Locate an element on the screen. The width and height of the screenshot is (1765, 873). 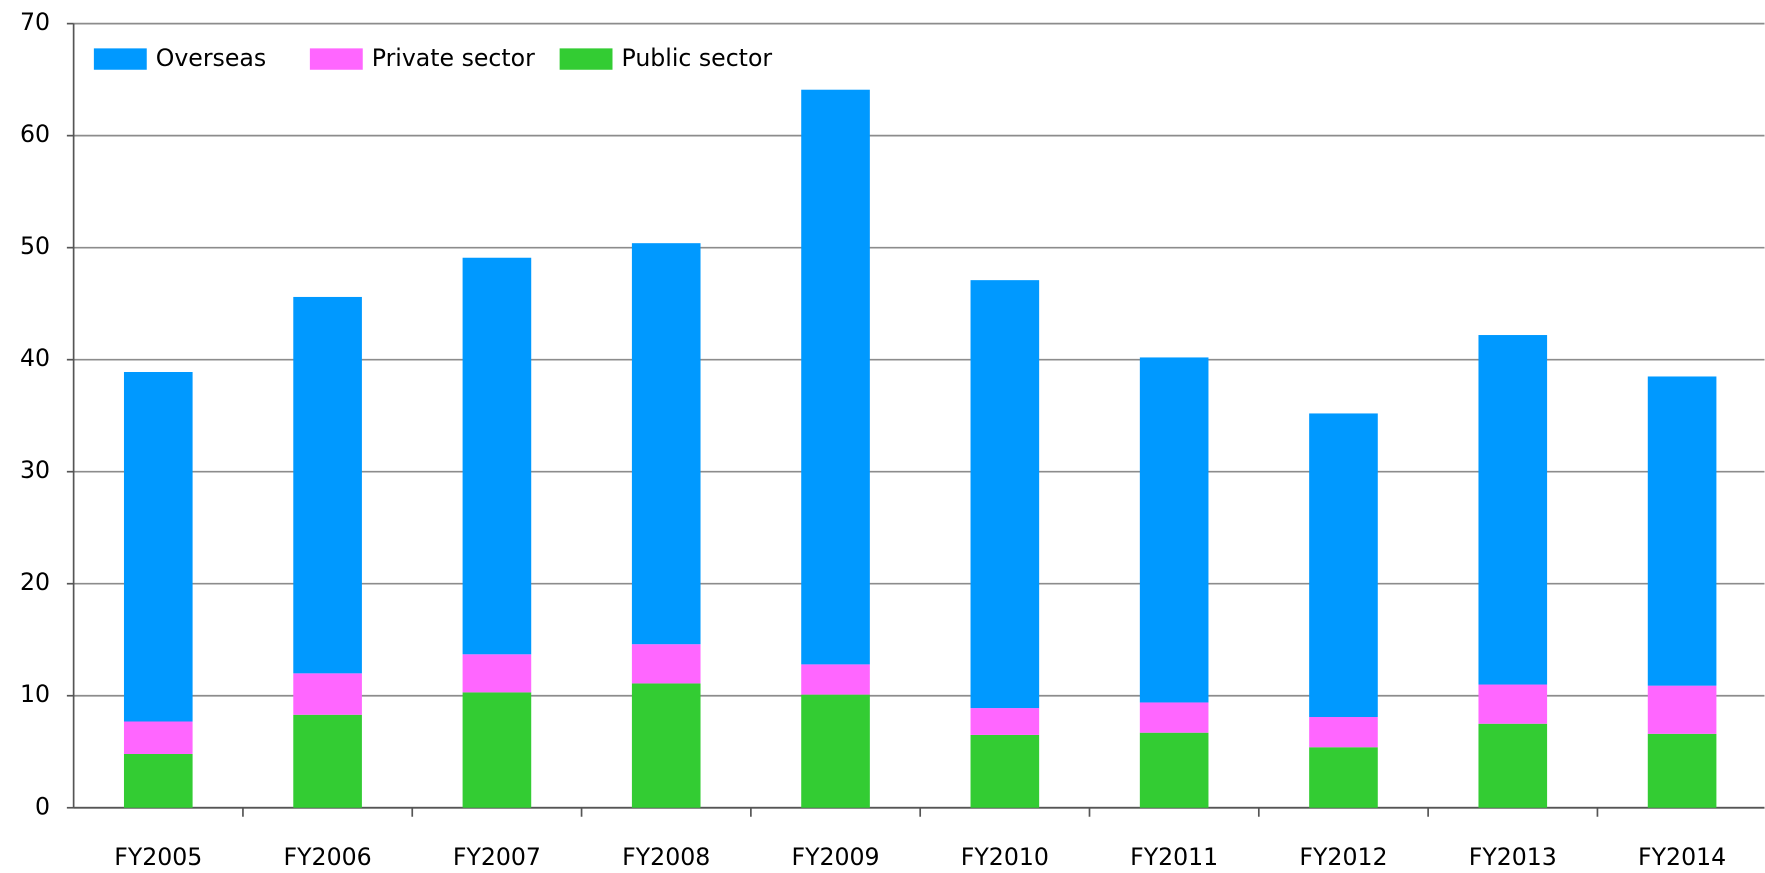
x-tick-label: FY2009 is located at coordinates (835, 857).